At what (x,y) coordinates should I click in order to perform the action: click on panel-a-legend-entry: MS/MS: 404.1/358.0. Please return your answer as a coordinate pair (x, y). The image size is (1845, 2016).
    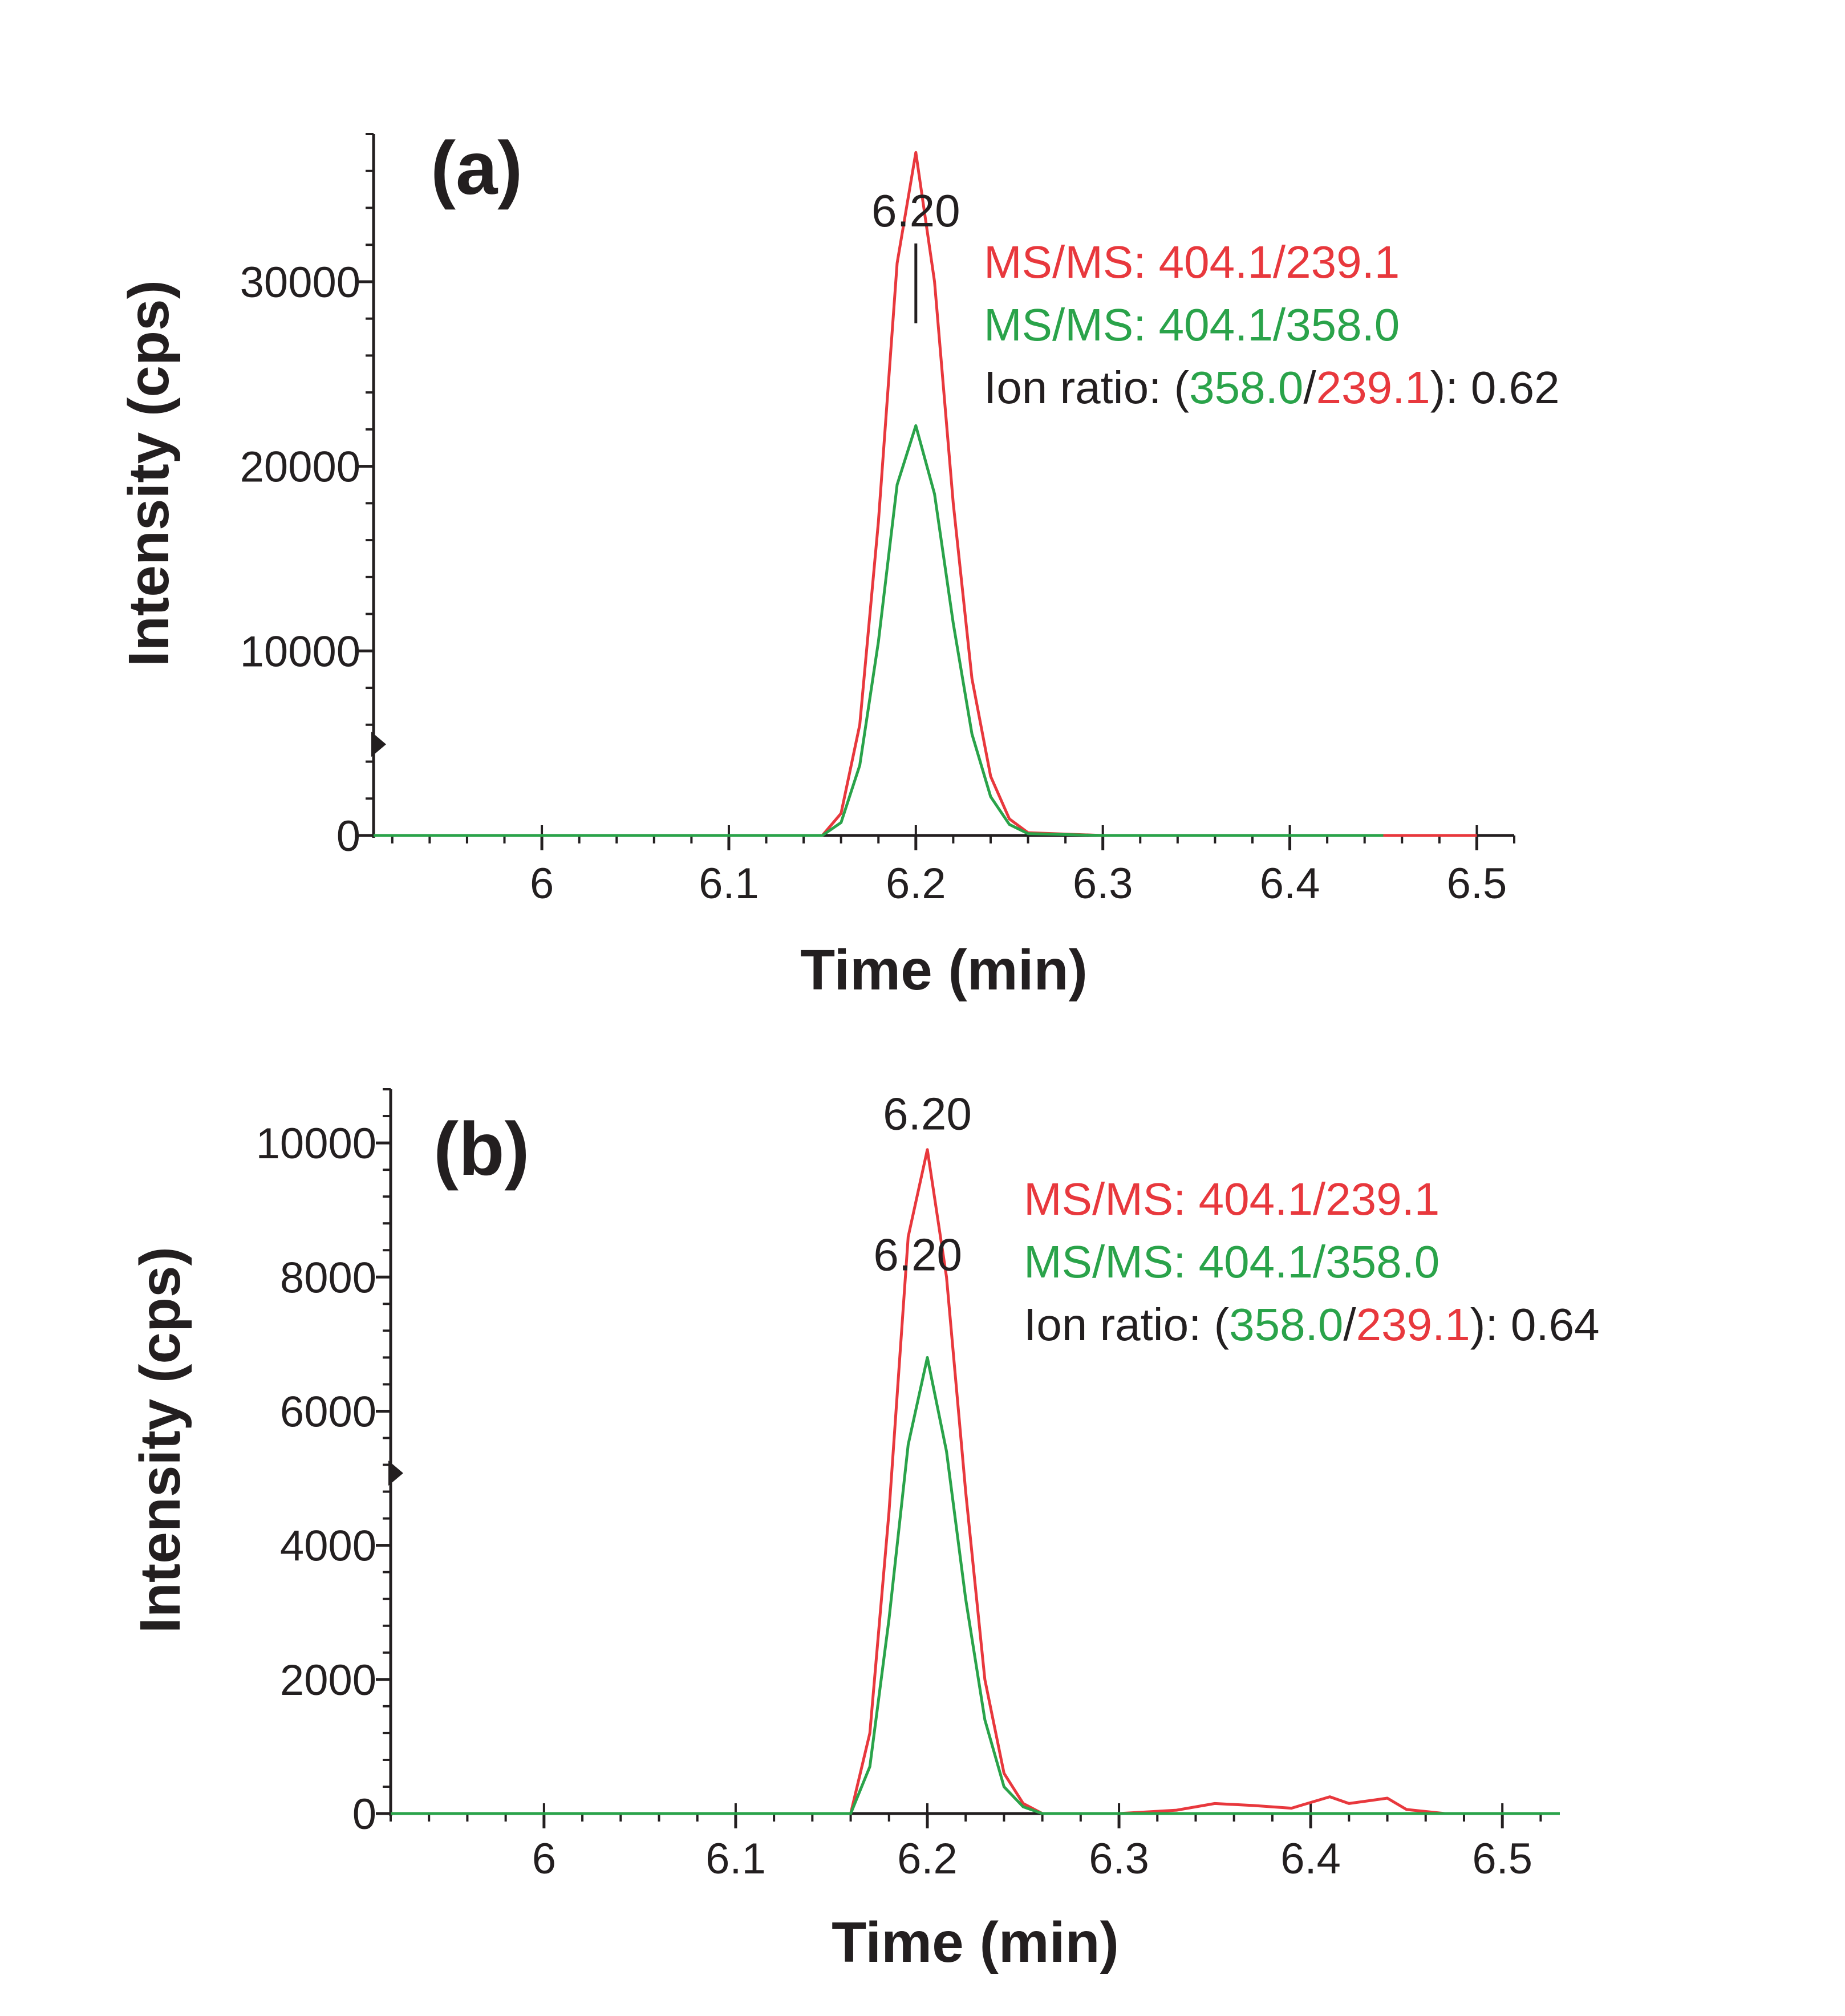
    Looking at the image, I should click on (1192, 324).